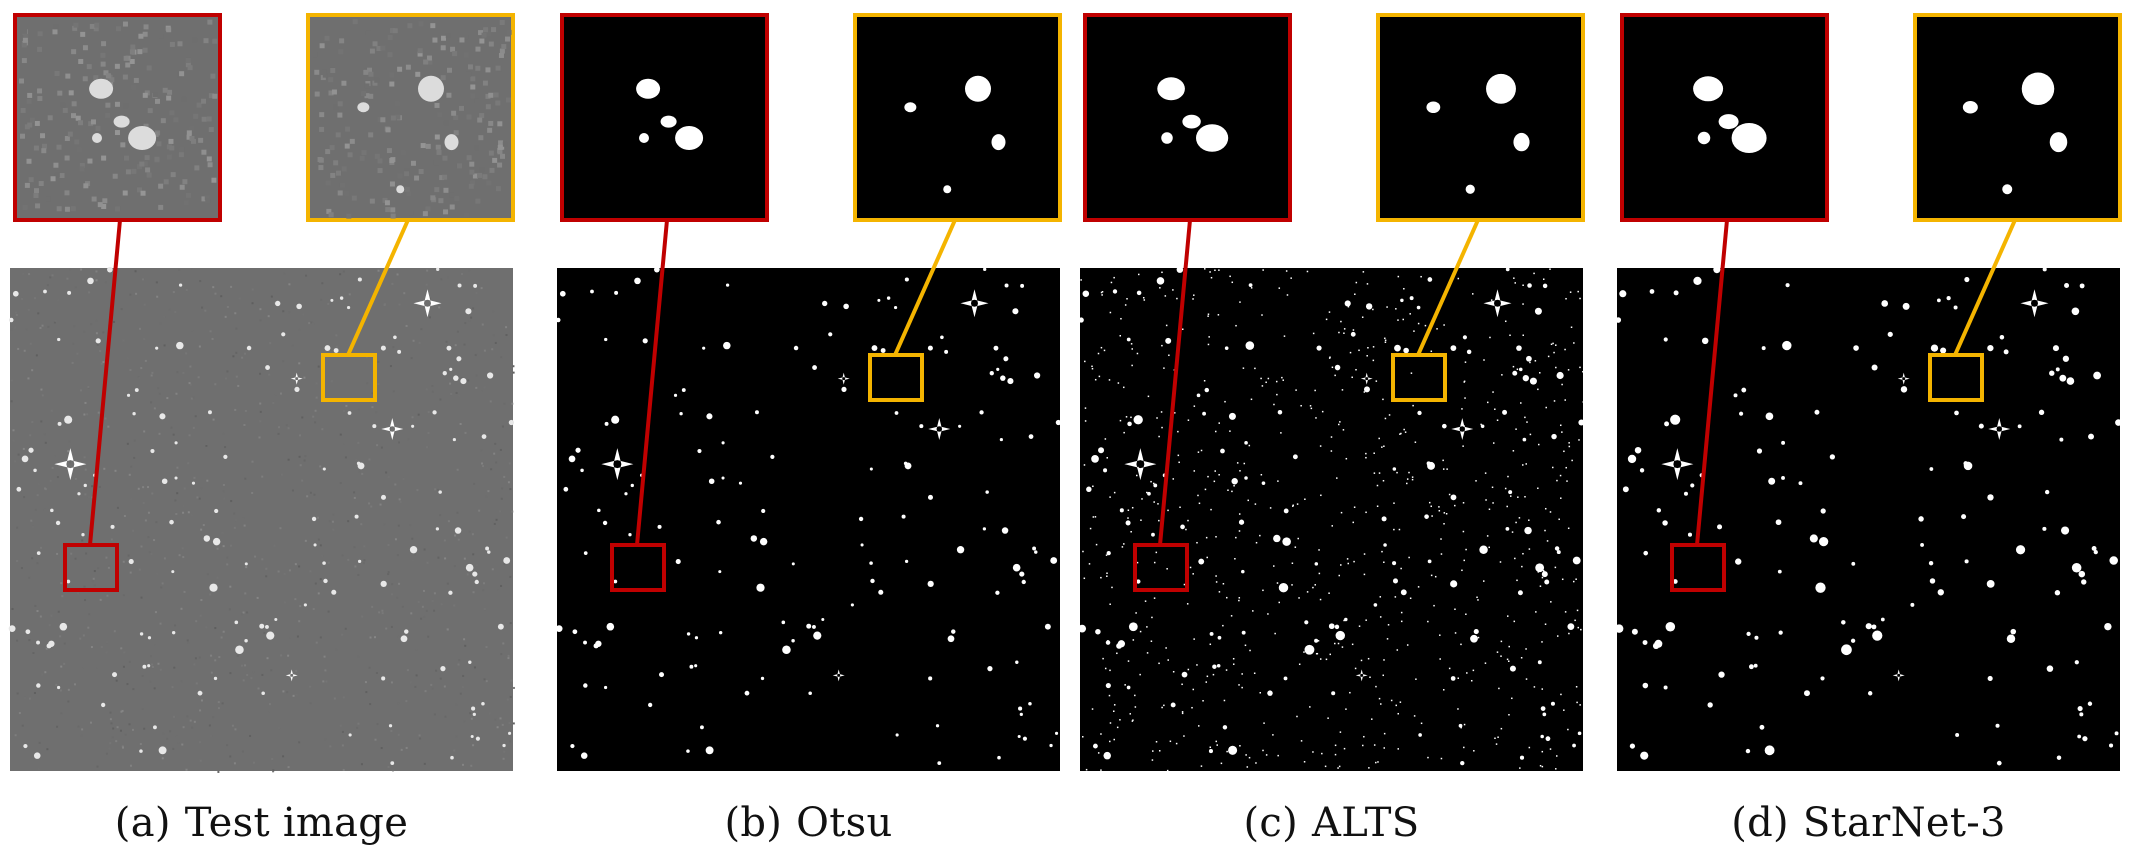 The width and height of the screenshot is (2131, 864). I want to click on main-image, so click(261, 519).